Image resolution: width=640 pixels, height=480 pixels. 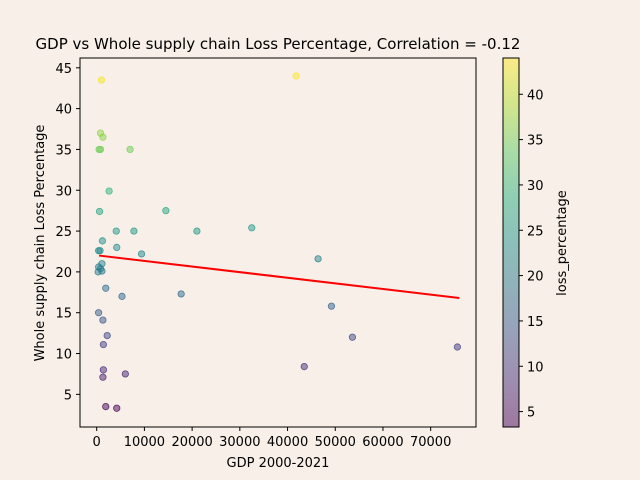 I want to click on y-tick-label: 10, so click(x=63, y=355).